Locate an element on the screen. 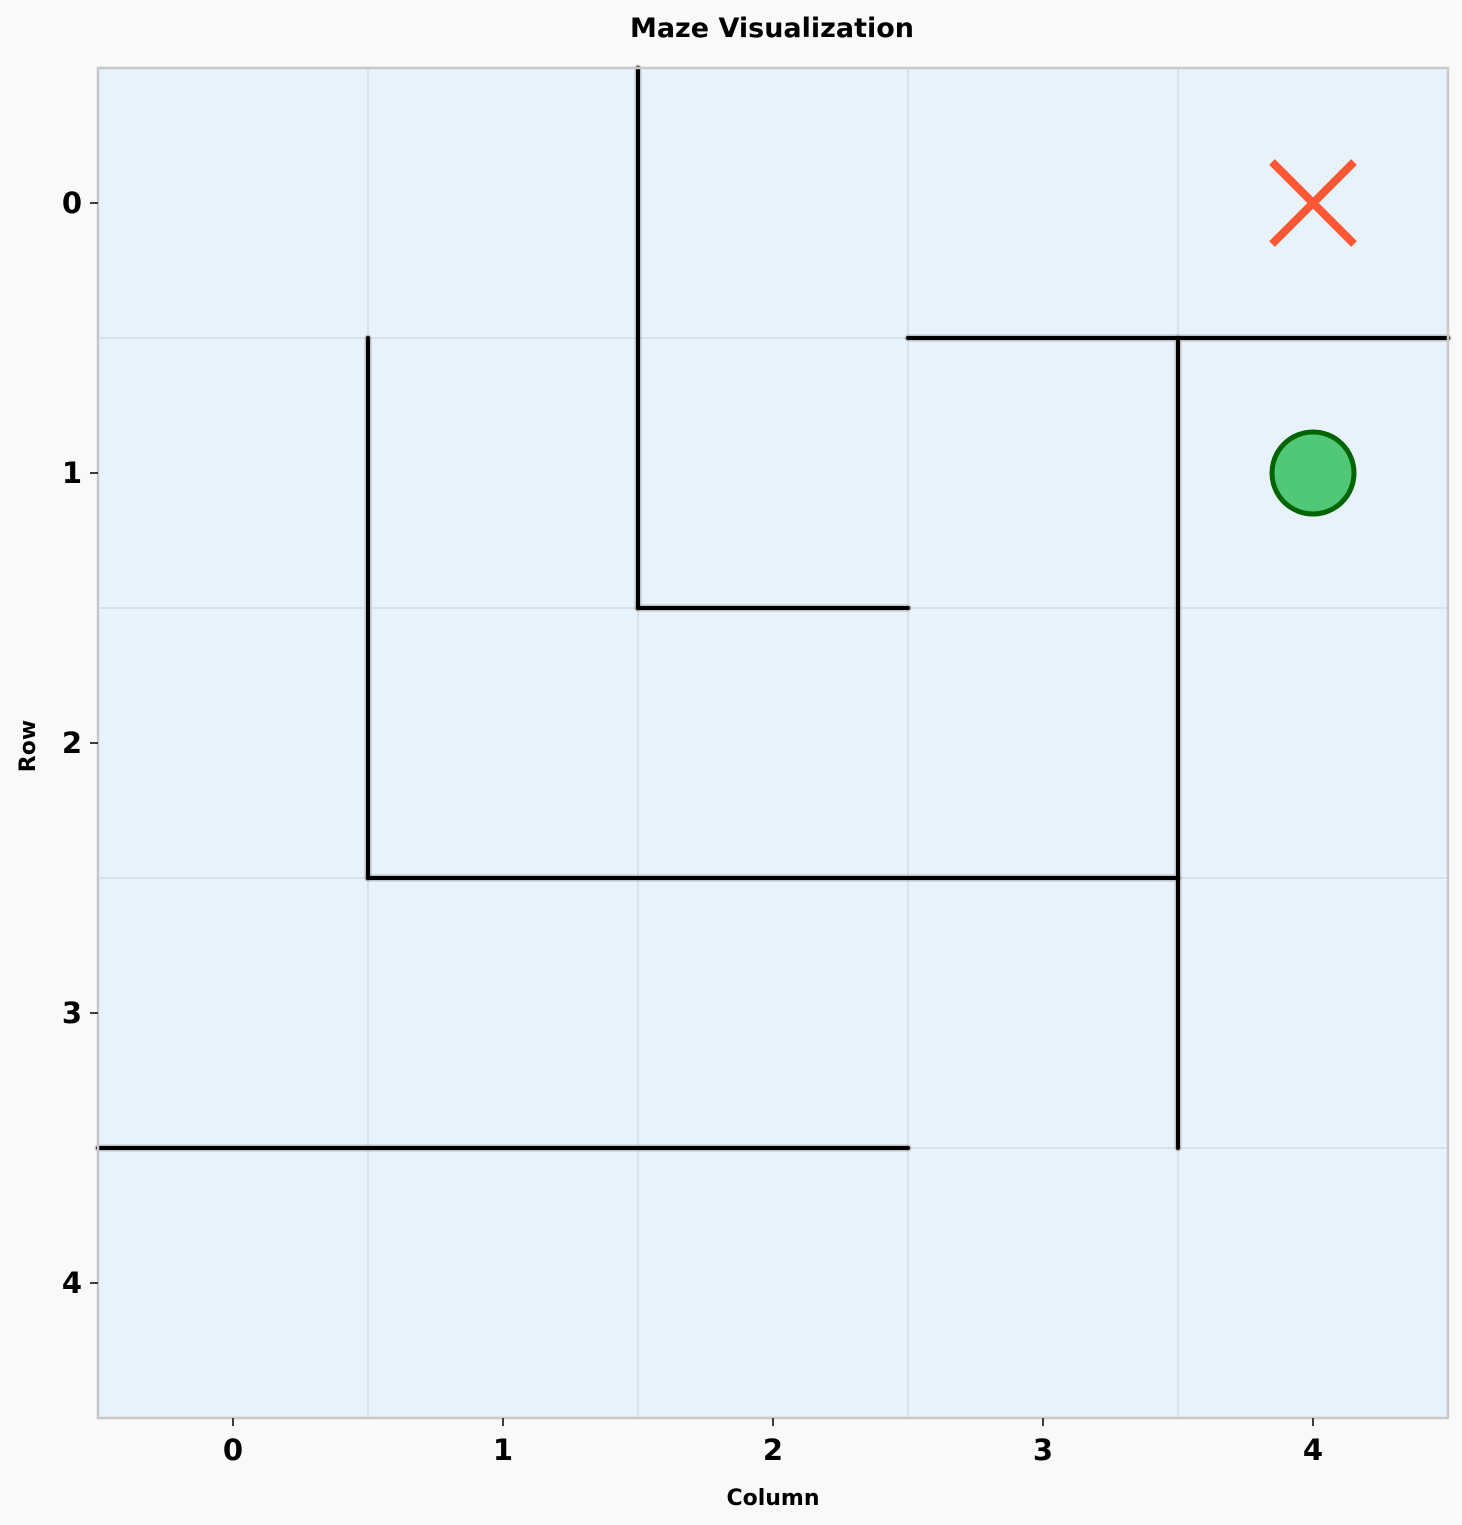 This screenshot has height=1525, width=1462. y-tick-label: 1 is located at coordinates (72, 473).